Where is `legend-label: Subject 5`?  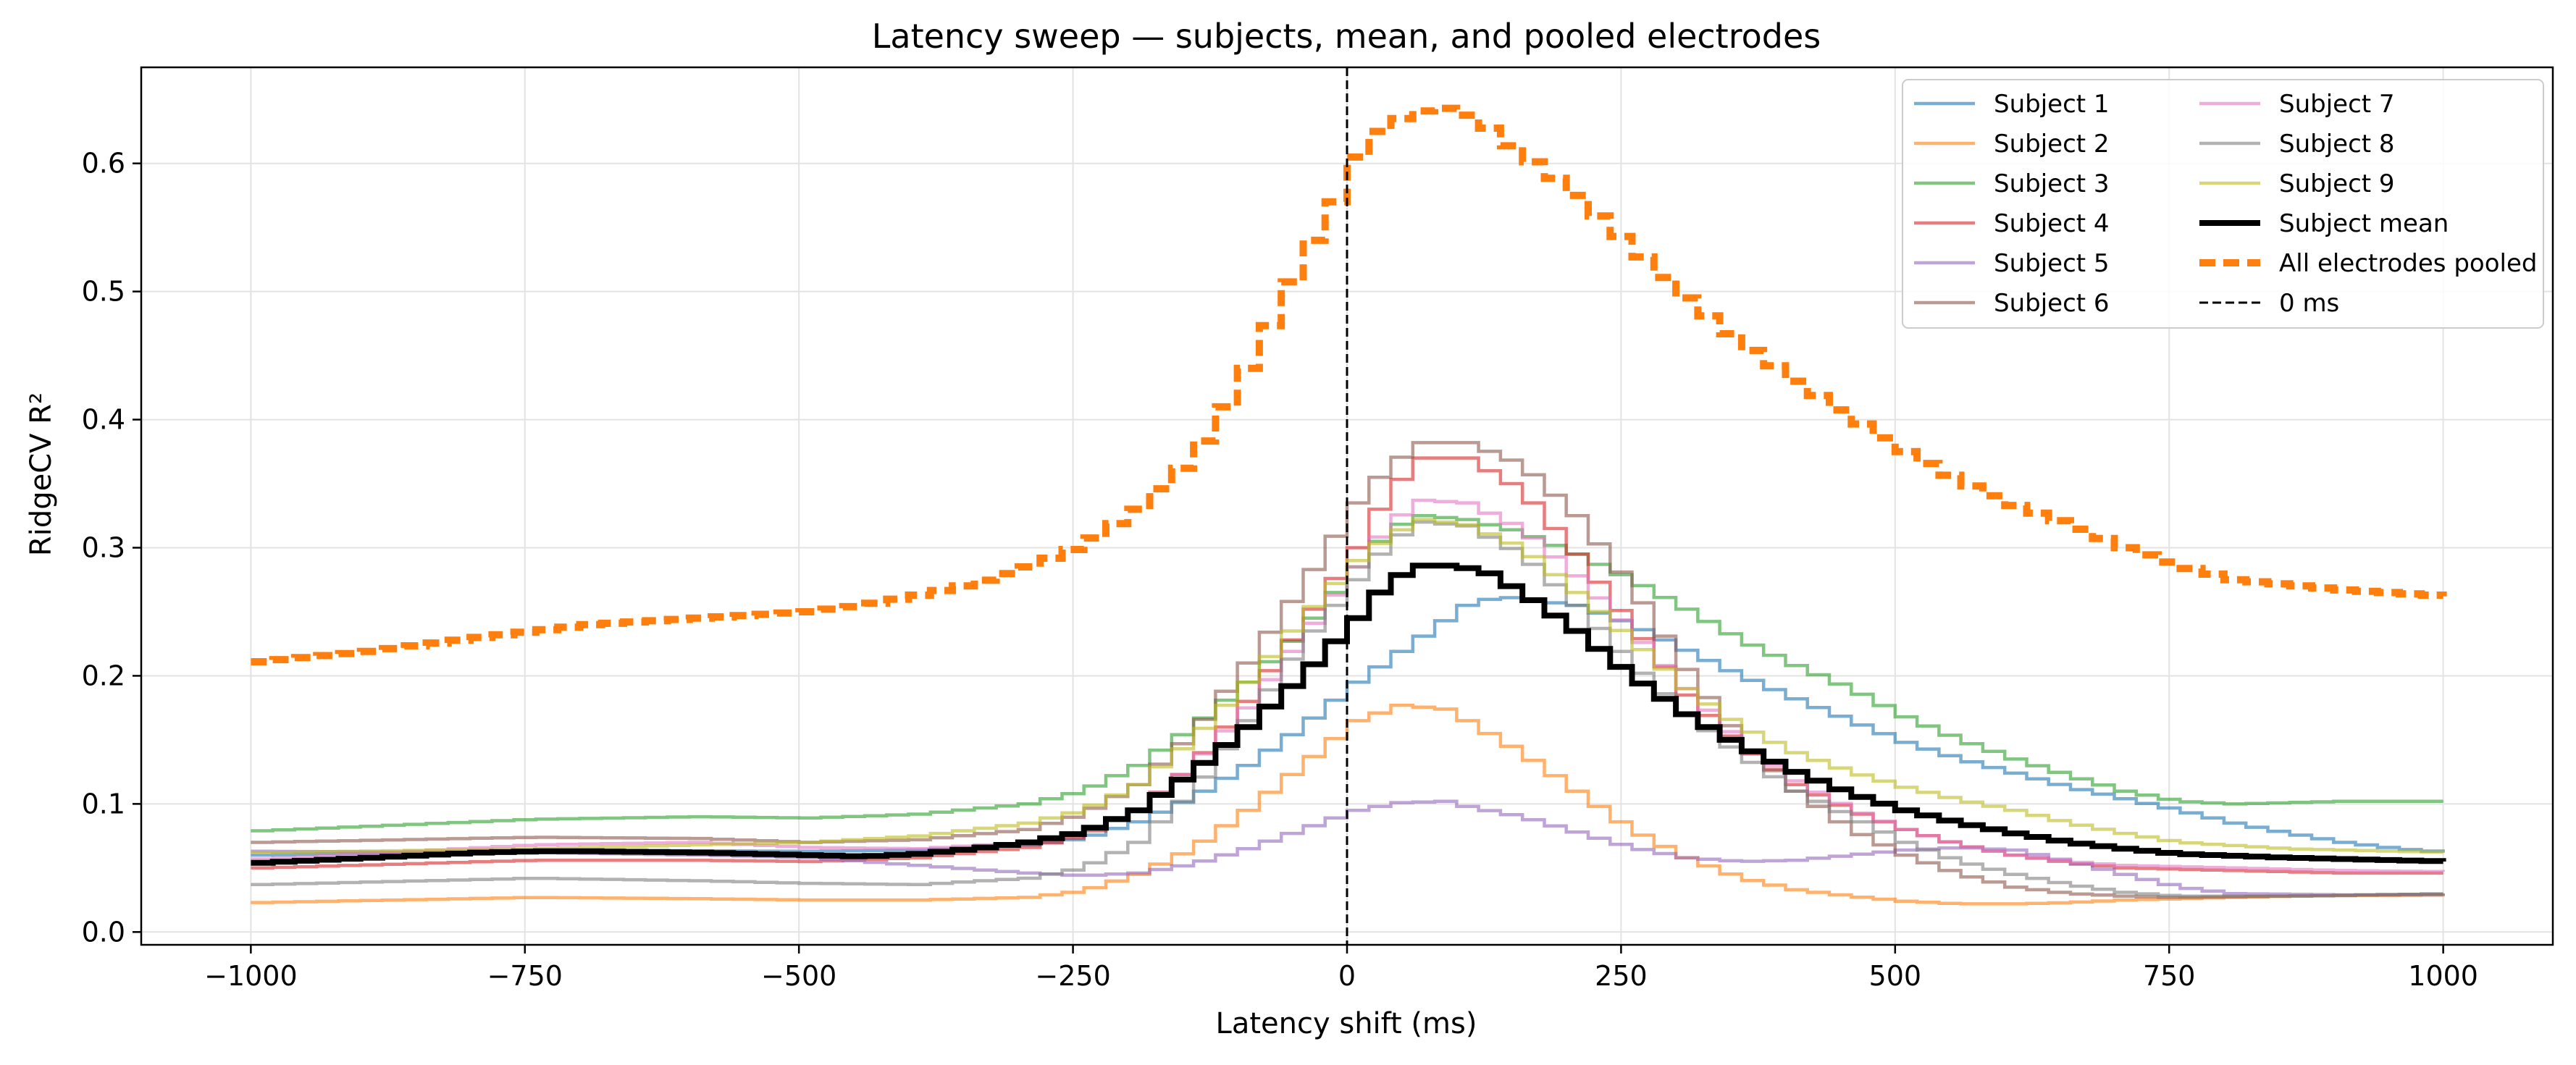 legend-label: Subject 5 is located at coordinates (2052, 263).